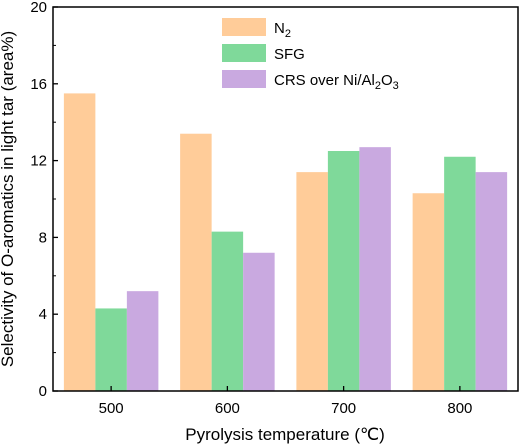  Describe the element at coordinates (38, 84) in the screenshot. I see `y-tick-label: 16` at that location.